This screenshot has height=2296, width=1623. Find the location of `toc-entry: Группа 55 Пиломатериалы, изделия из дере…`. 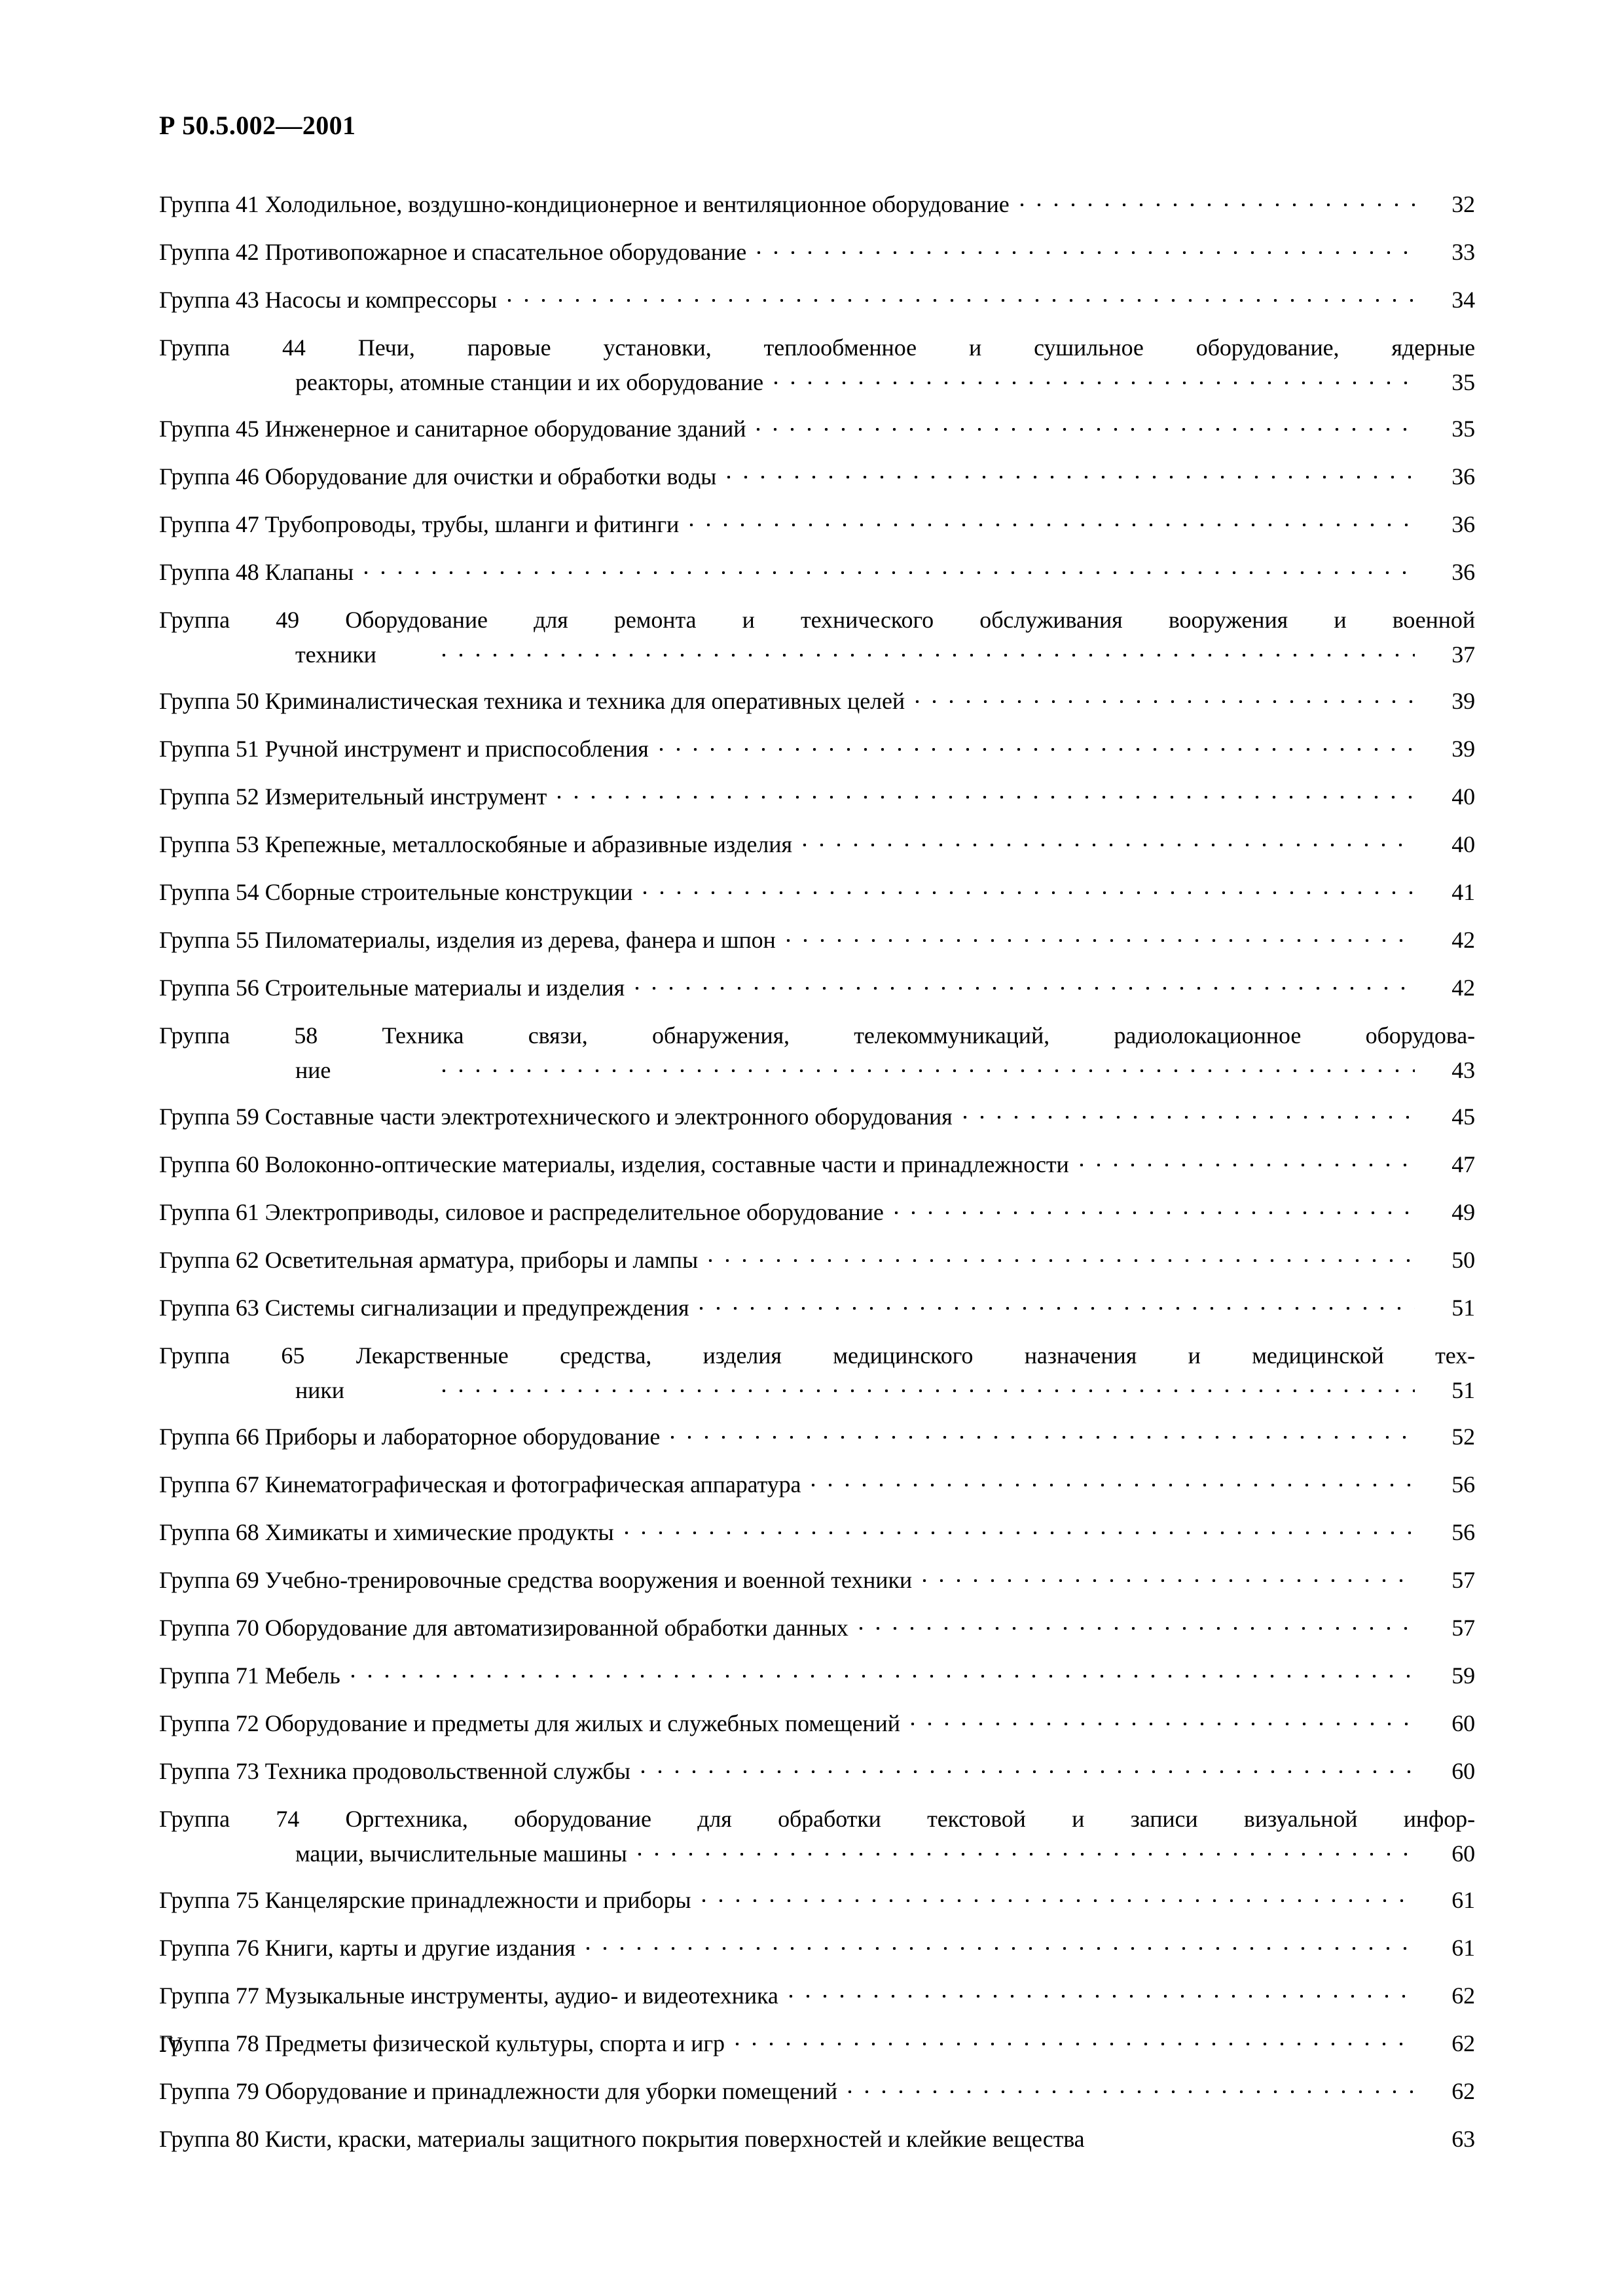

toc-entry: Группа 55 Пиломатериалы, изделия из дере… is located at coordinates (817, 940).